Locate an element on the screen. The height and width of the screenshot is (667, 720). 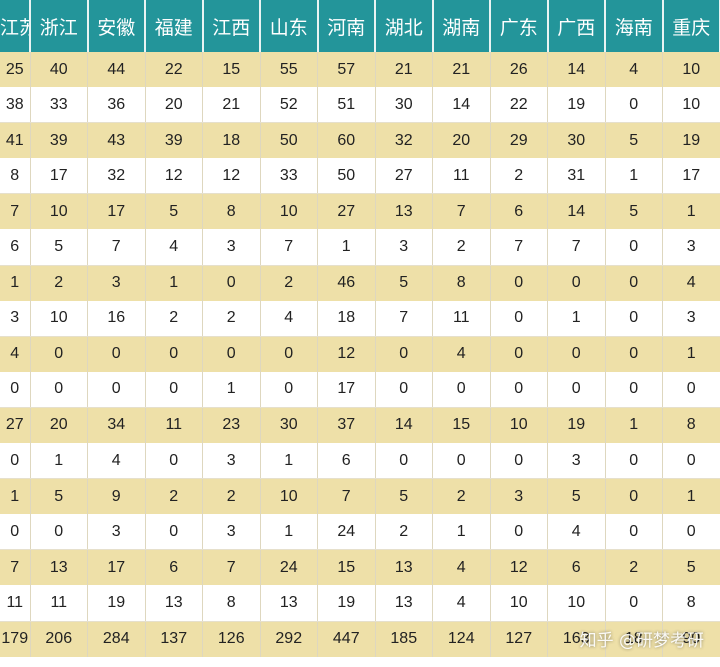
table-cell: 2 is located at coordinates (289, 283).